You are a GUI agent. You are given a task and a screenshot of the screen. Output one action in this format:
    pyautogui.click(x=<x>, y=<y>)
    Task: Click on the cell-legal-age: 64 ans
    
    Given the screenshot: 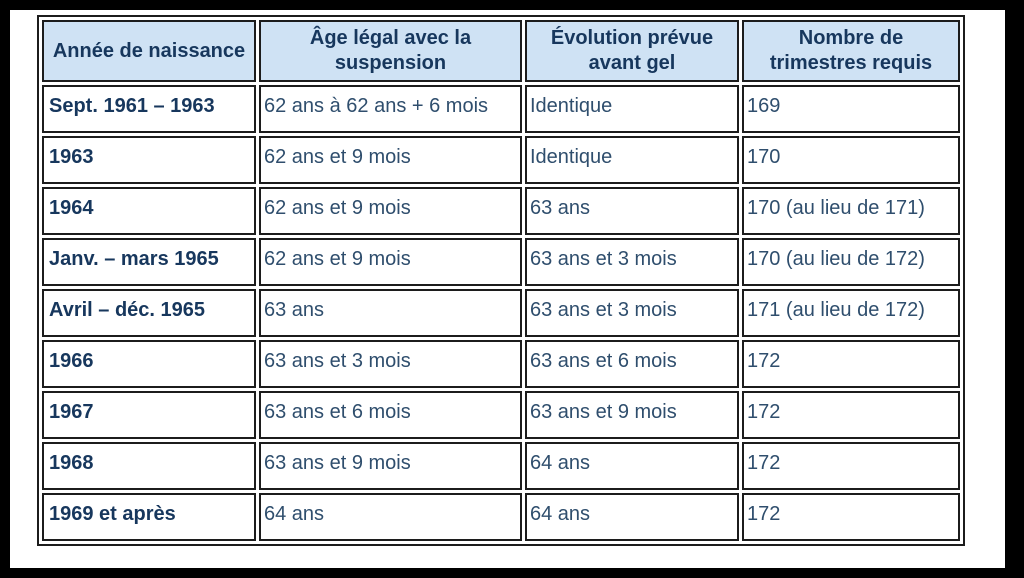 What is the action you would take?
    pyautogui.click(x=390, y=517)
    